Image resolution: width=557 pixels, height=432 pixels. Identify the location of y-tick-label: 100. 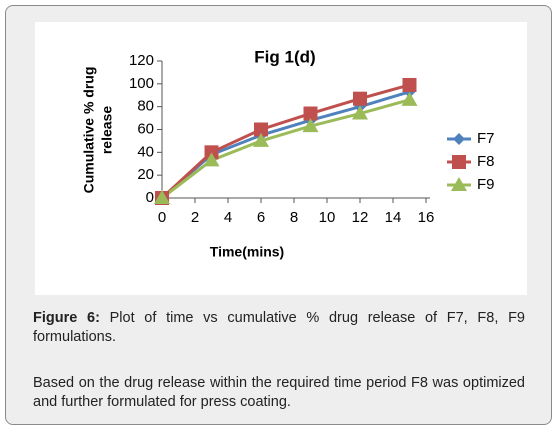
(141, 83).